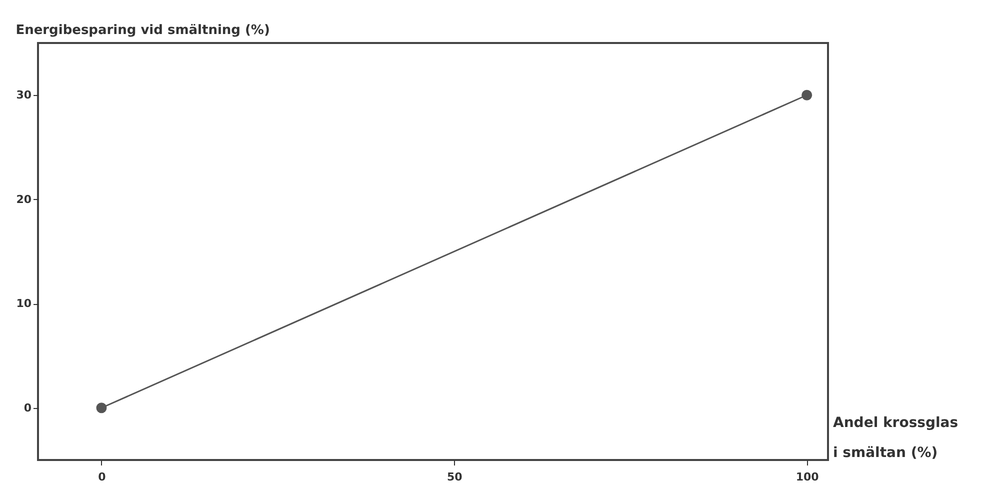  I want to click on x-tick-label: 100, so click(808, 477).